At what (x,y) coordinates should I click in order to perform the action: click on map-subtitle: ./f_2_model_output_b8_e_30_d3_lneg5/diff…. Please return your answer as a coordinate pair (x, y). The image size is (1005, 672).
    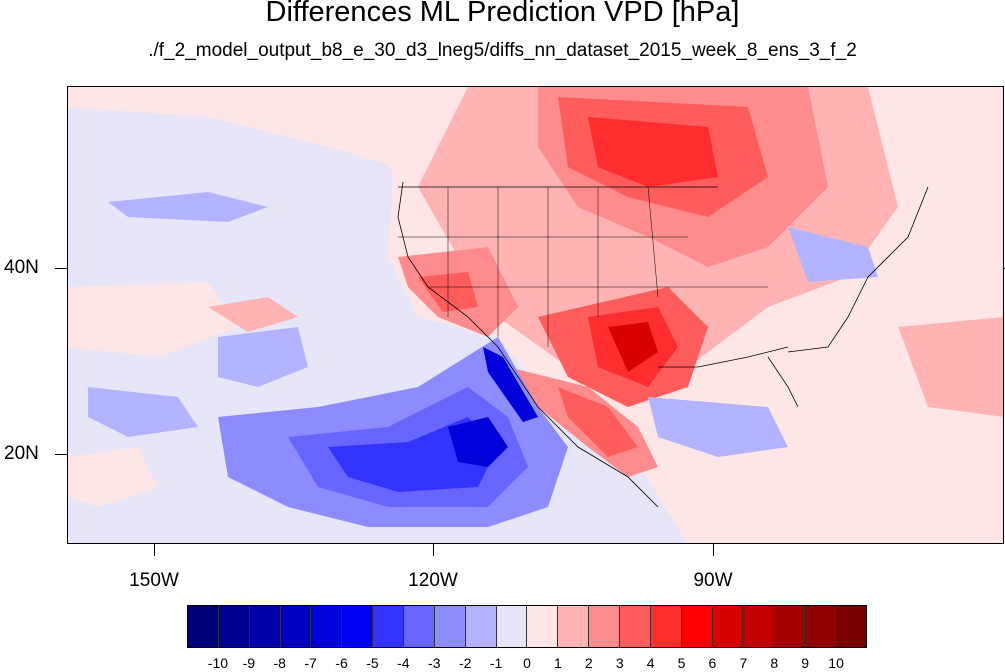
    Looking at the image, I should click on (502, 50).